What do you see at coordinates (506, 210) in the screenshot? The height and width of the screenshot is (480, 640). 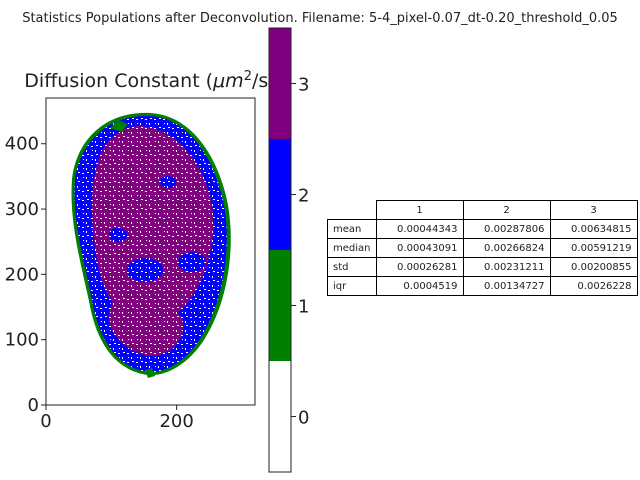 I see `table-column-header: 2` at bounding box center [506, 210].